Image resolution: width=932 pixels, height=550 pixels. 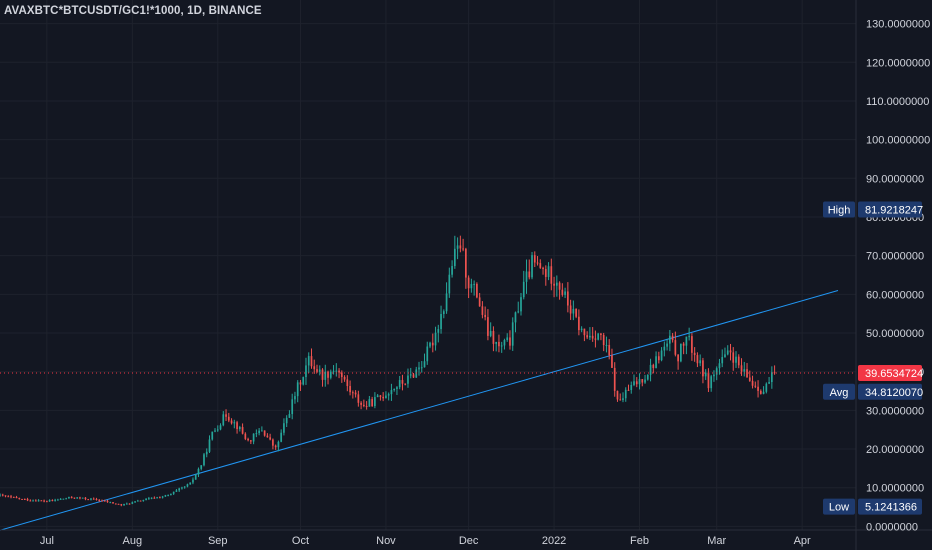 I want to click on low-label-tag: Low, so click(x=839, y=508).